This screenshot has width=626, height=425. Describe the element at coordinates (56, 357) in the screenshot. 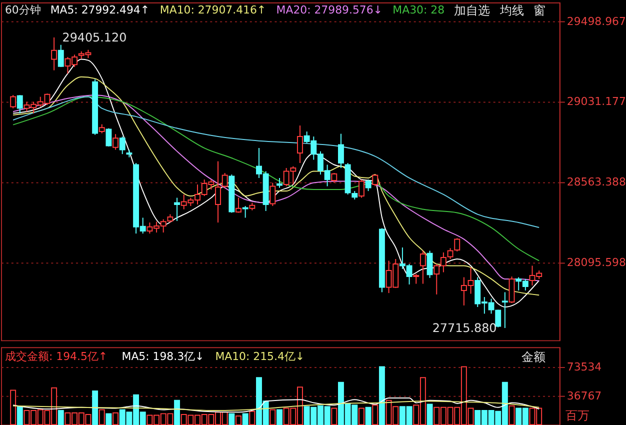

I see `text: 成交金额: 194.5亿↑` at that location.